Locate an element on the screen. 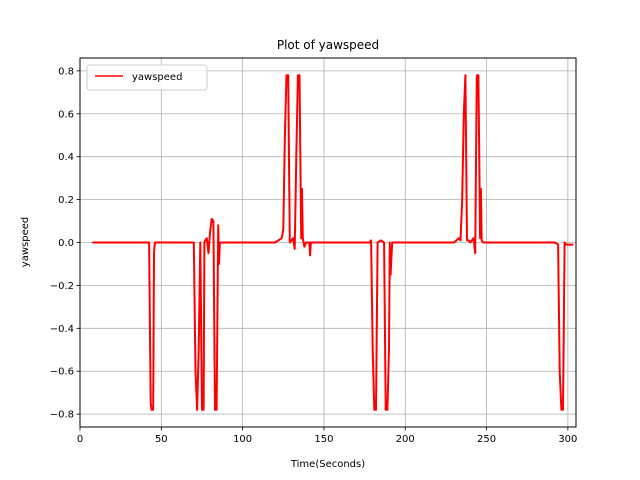 The height and width of the screenshot is (480, 640). x-tick-label: 100 is located at coordinates (242, 439).